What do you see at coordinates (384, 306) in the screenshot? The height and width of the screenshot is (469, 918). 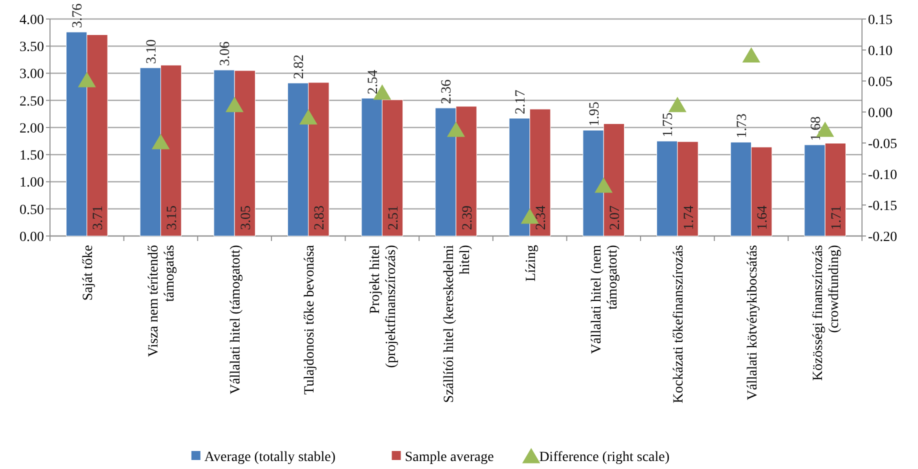 I see `x-tick-label: Projekt hitel (projektfinanszírozás)` at bounding box center [384, 306].